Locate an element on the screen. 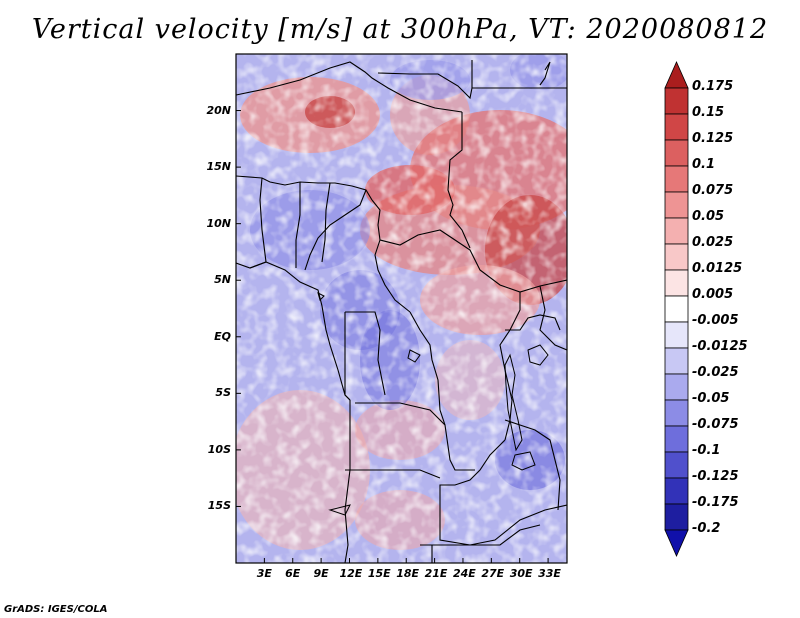 The image size is (800, 618). colorbar-label: 0.0125 is located at coordinates (717, 268).